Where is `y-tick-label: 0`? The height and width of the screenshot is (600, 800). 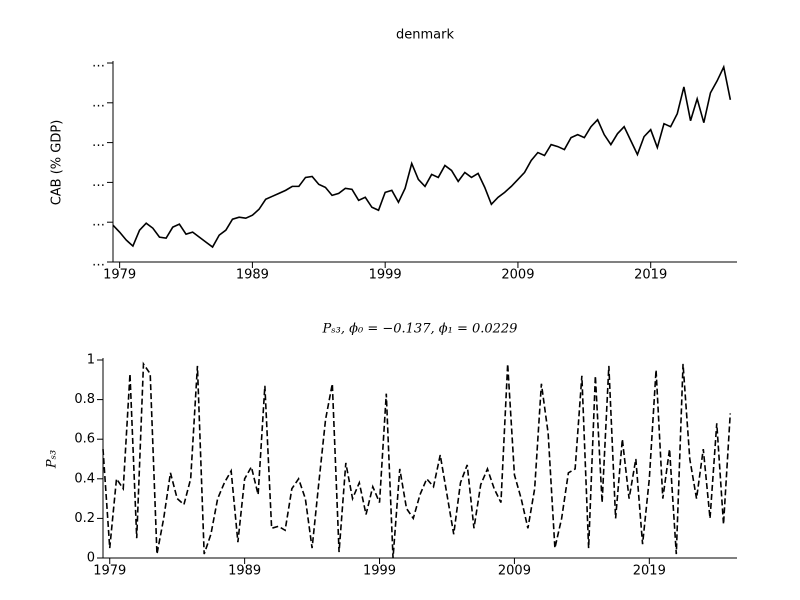 y-tick-label: 0 is located at coordinates (91, 558).